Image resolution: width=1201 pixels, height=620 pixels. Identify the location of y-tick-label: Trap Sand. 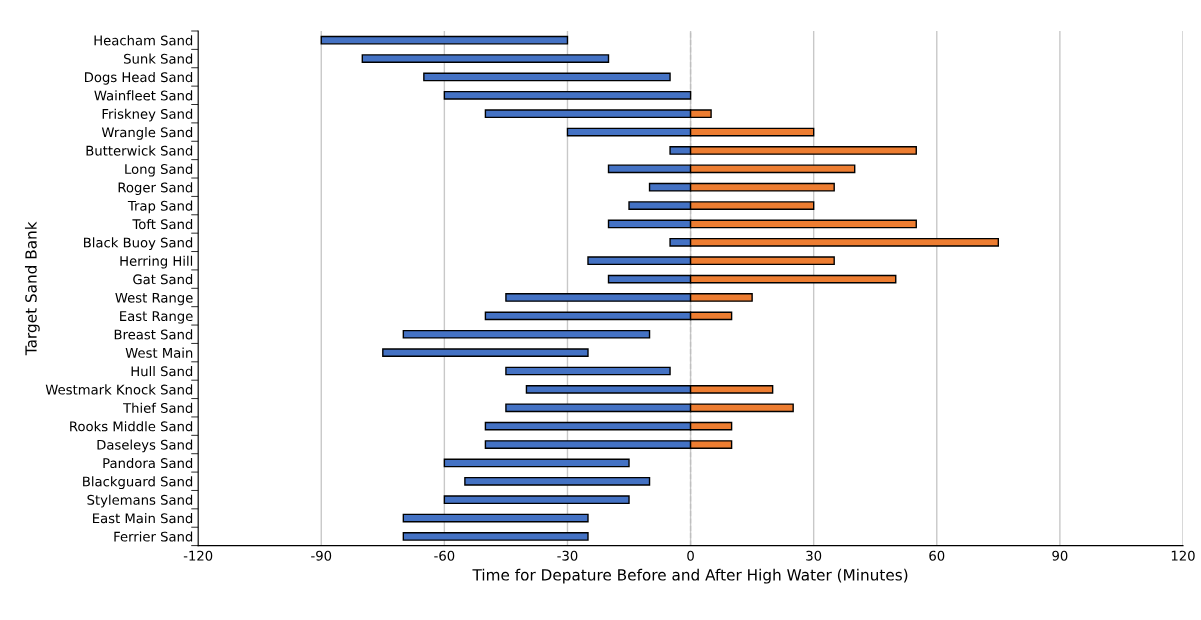
(160, 207).